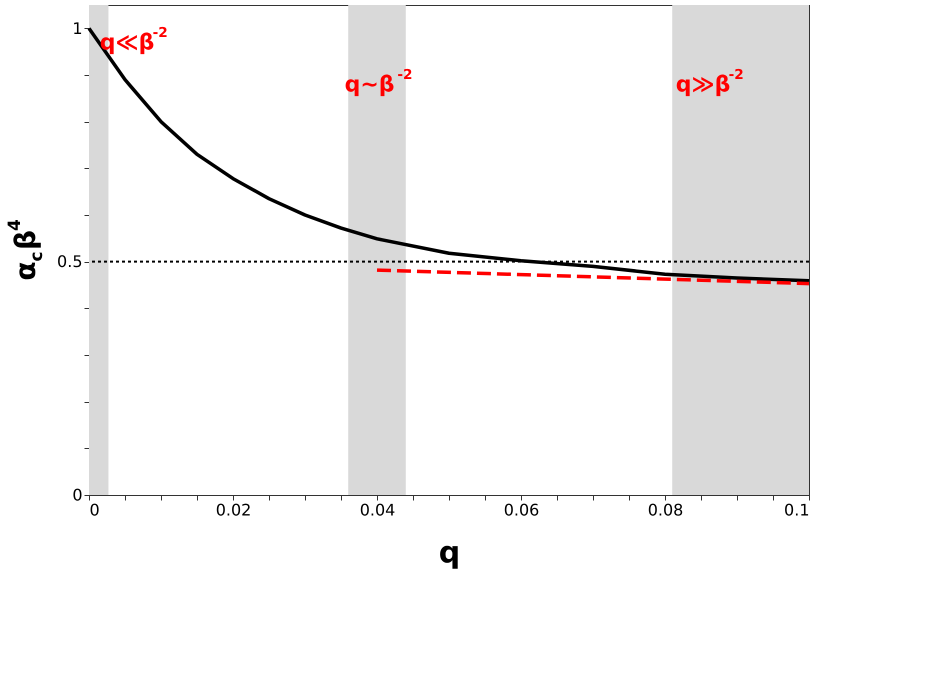 This screenshot has width=925, height=696. I want to click on x-tick-label: 0.08, so click(666, 510).